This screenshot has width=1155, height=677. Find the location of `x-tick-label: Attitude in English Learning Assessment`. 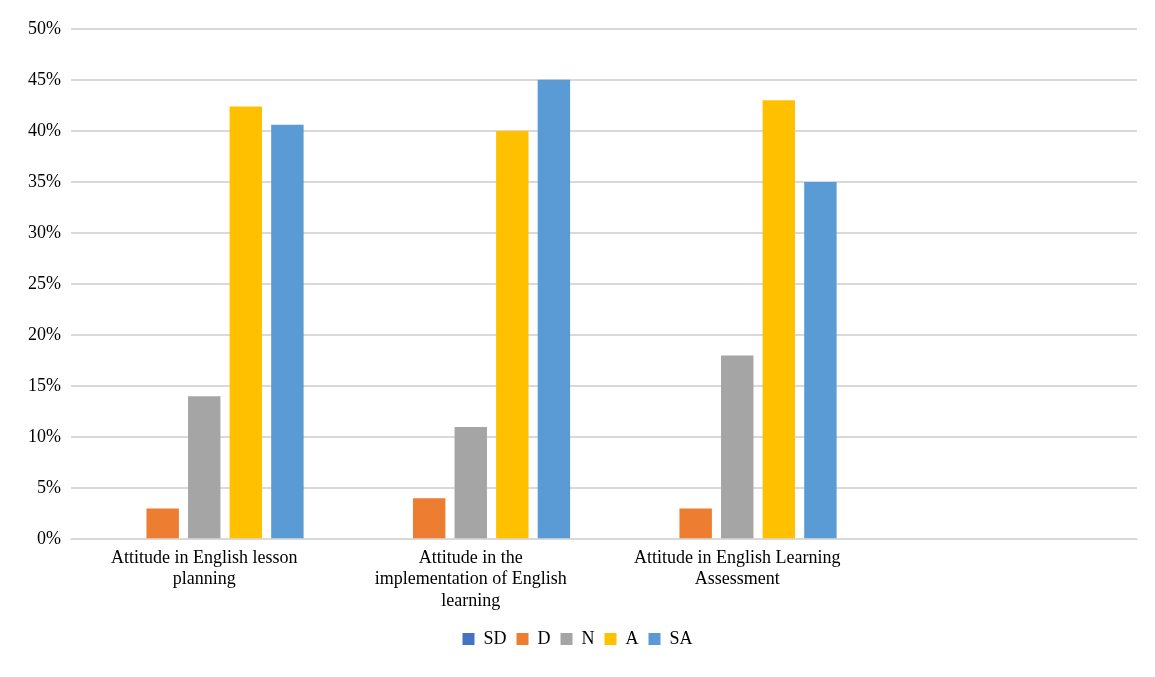

x-tick-label: Attitude in English Learning Assessment is located at coordinates (737, 567).